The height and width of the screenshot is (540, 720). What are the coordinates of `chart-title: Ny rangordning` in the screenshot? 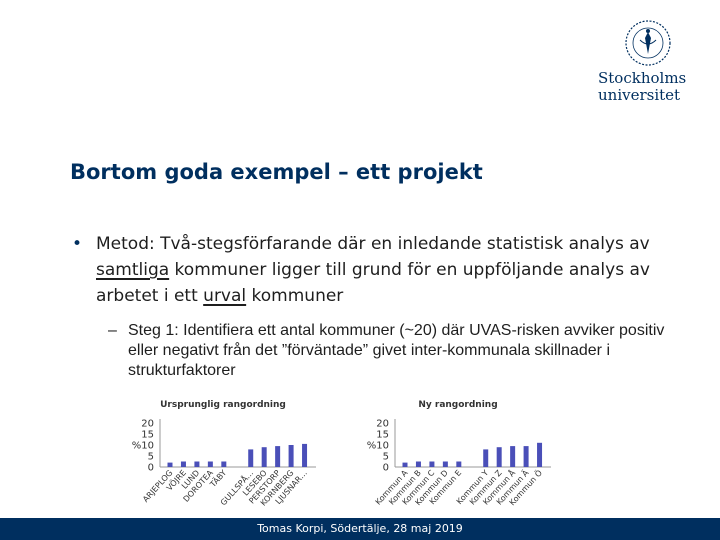 It's located at (457, 405).